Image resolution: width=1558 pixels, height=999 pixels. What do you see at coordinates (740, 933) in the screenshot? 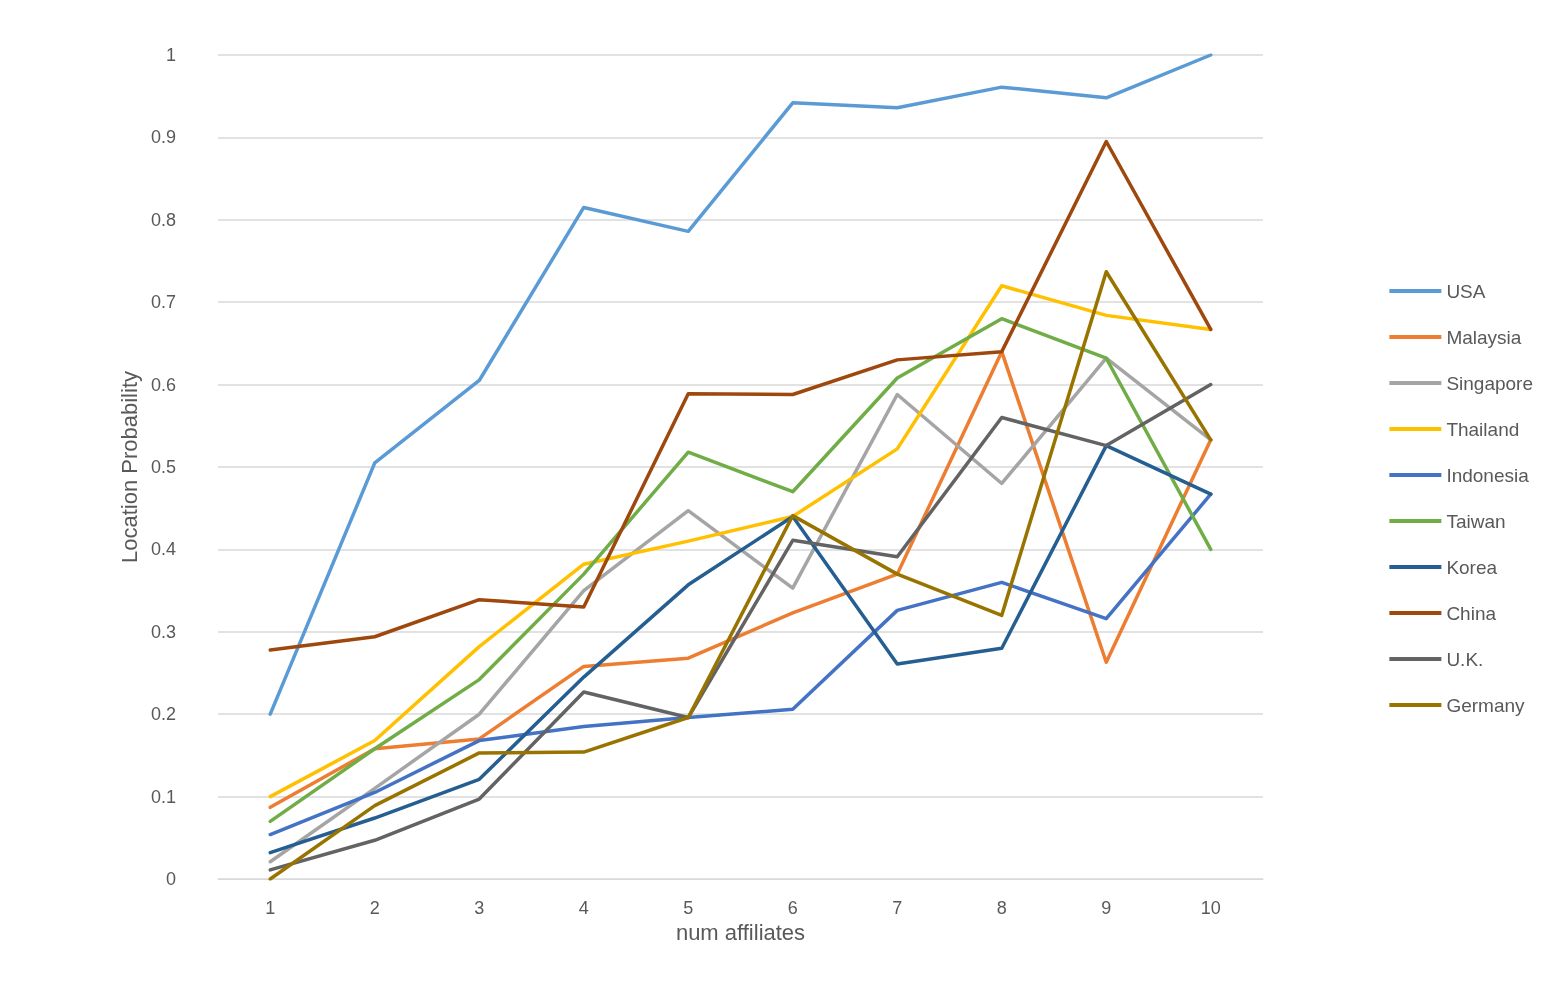
I see `x-axis-title: num affiliates` at bounding box center [740, 933].